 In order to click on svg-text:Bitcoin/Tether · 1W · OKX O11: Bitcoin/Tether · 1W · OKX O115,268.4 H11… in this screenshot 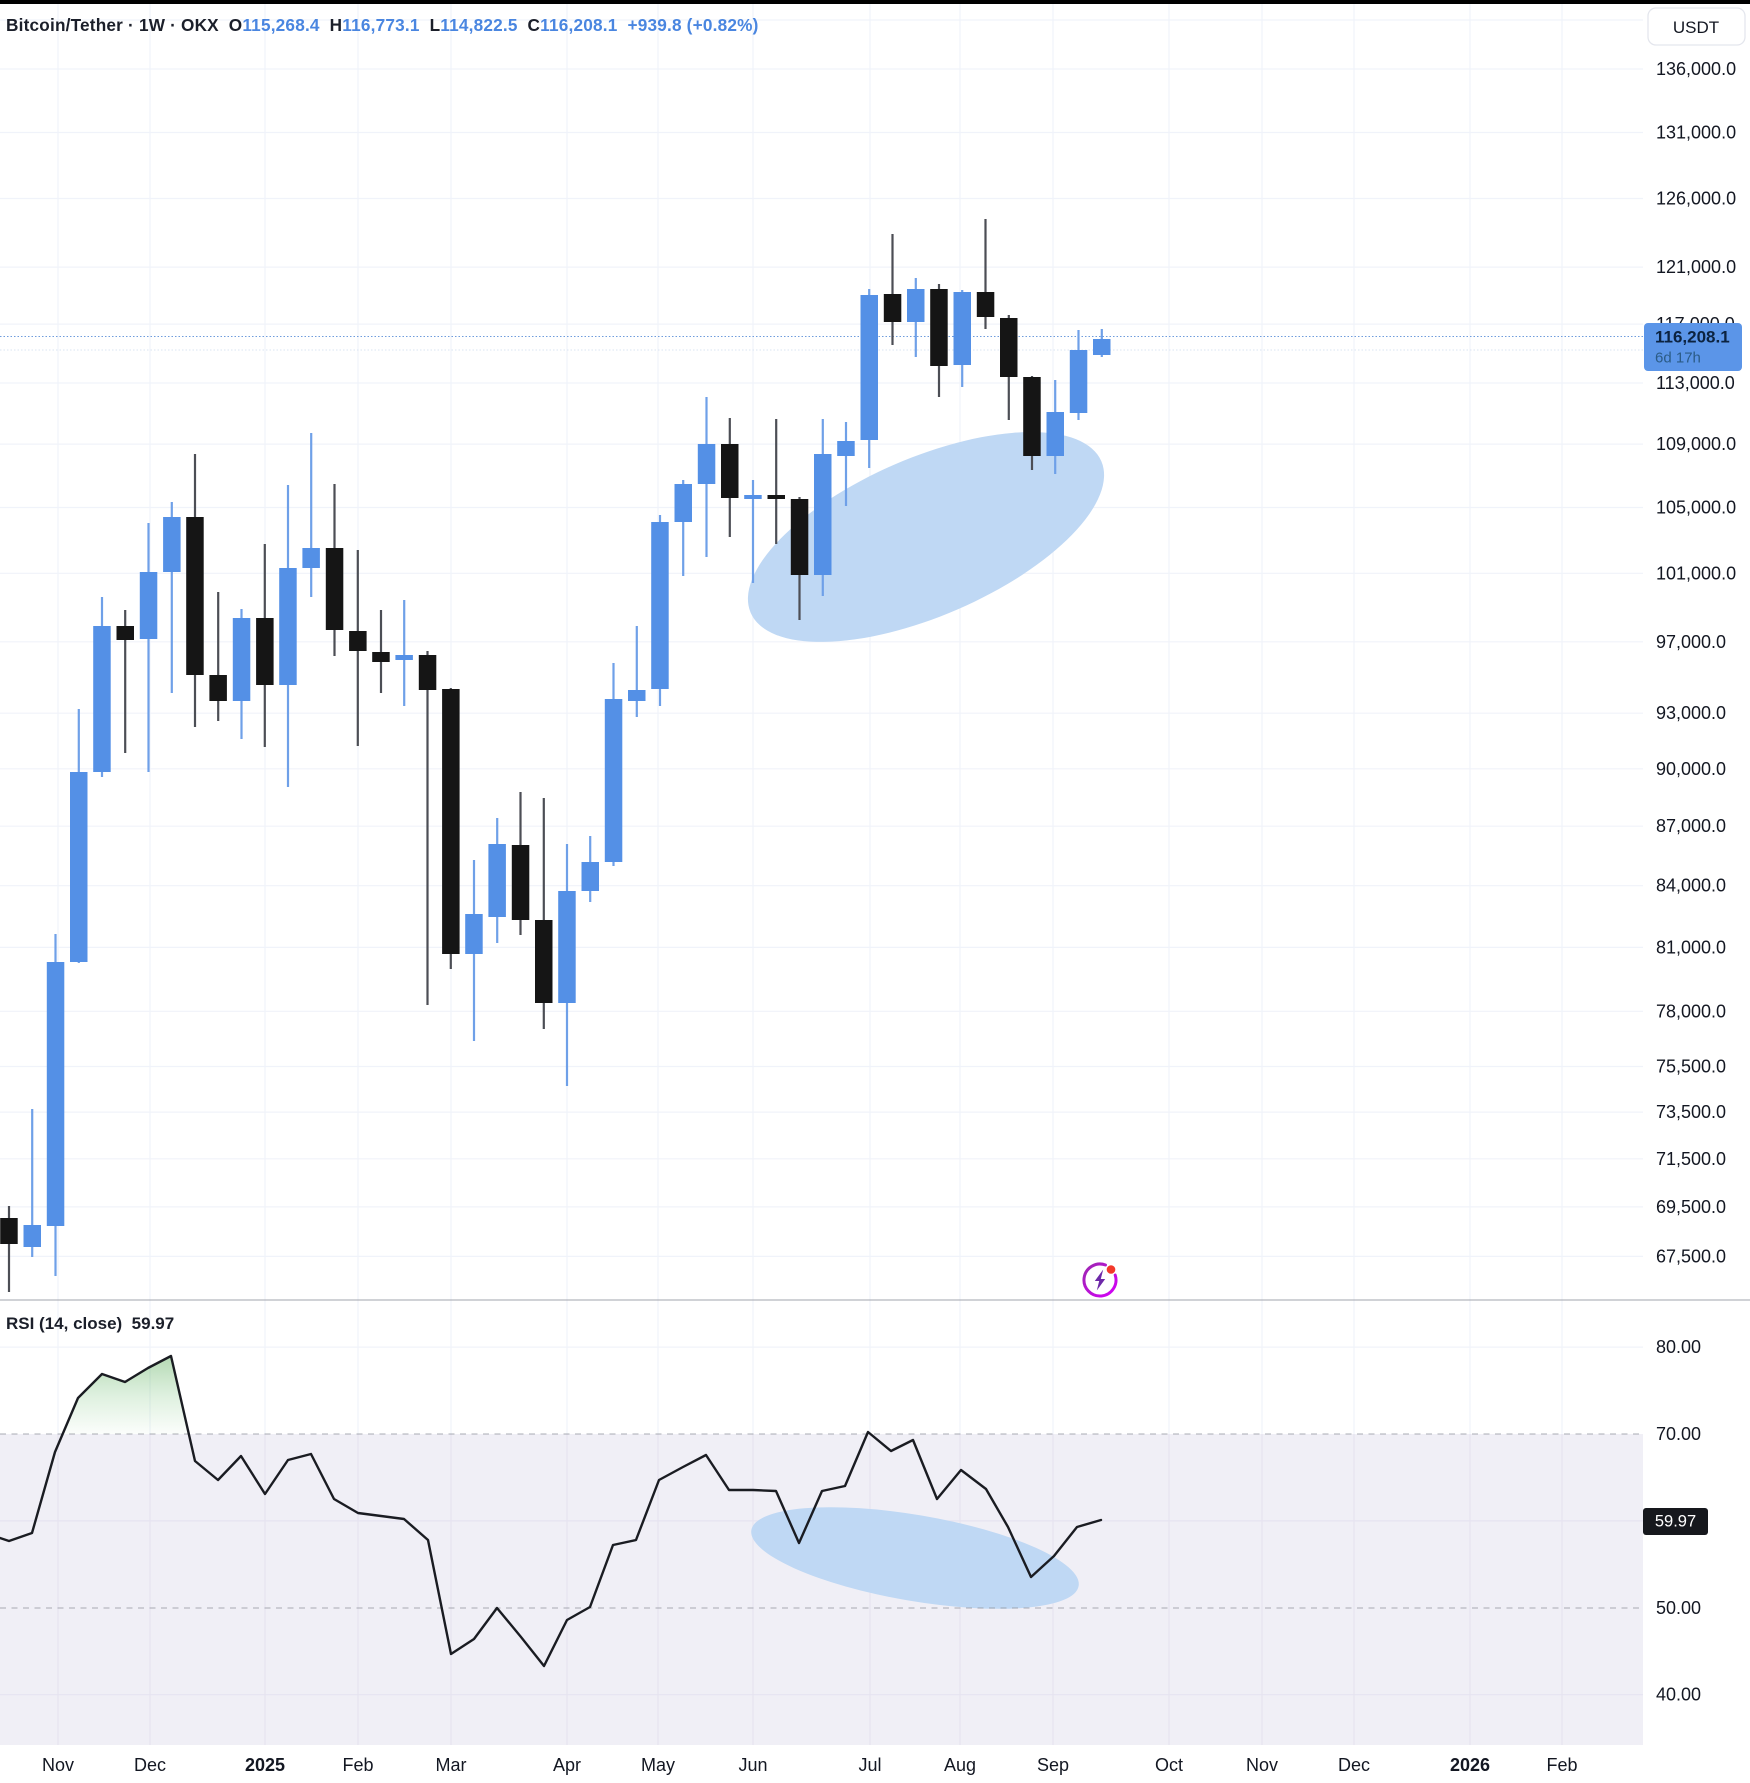, I will do `click(382, 25)`.